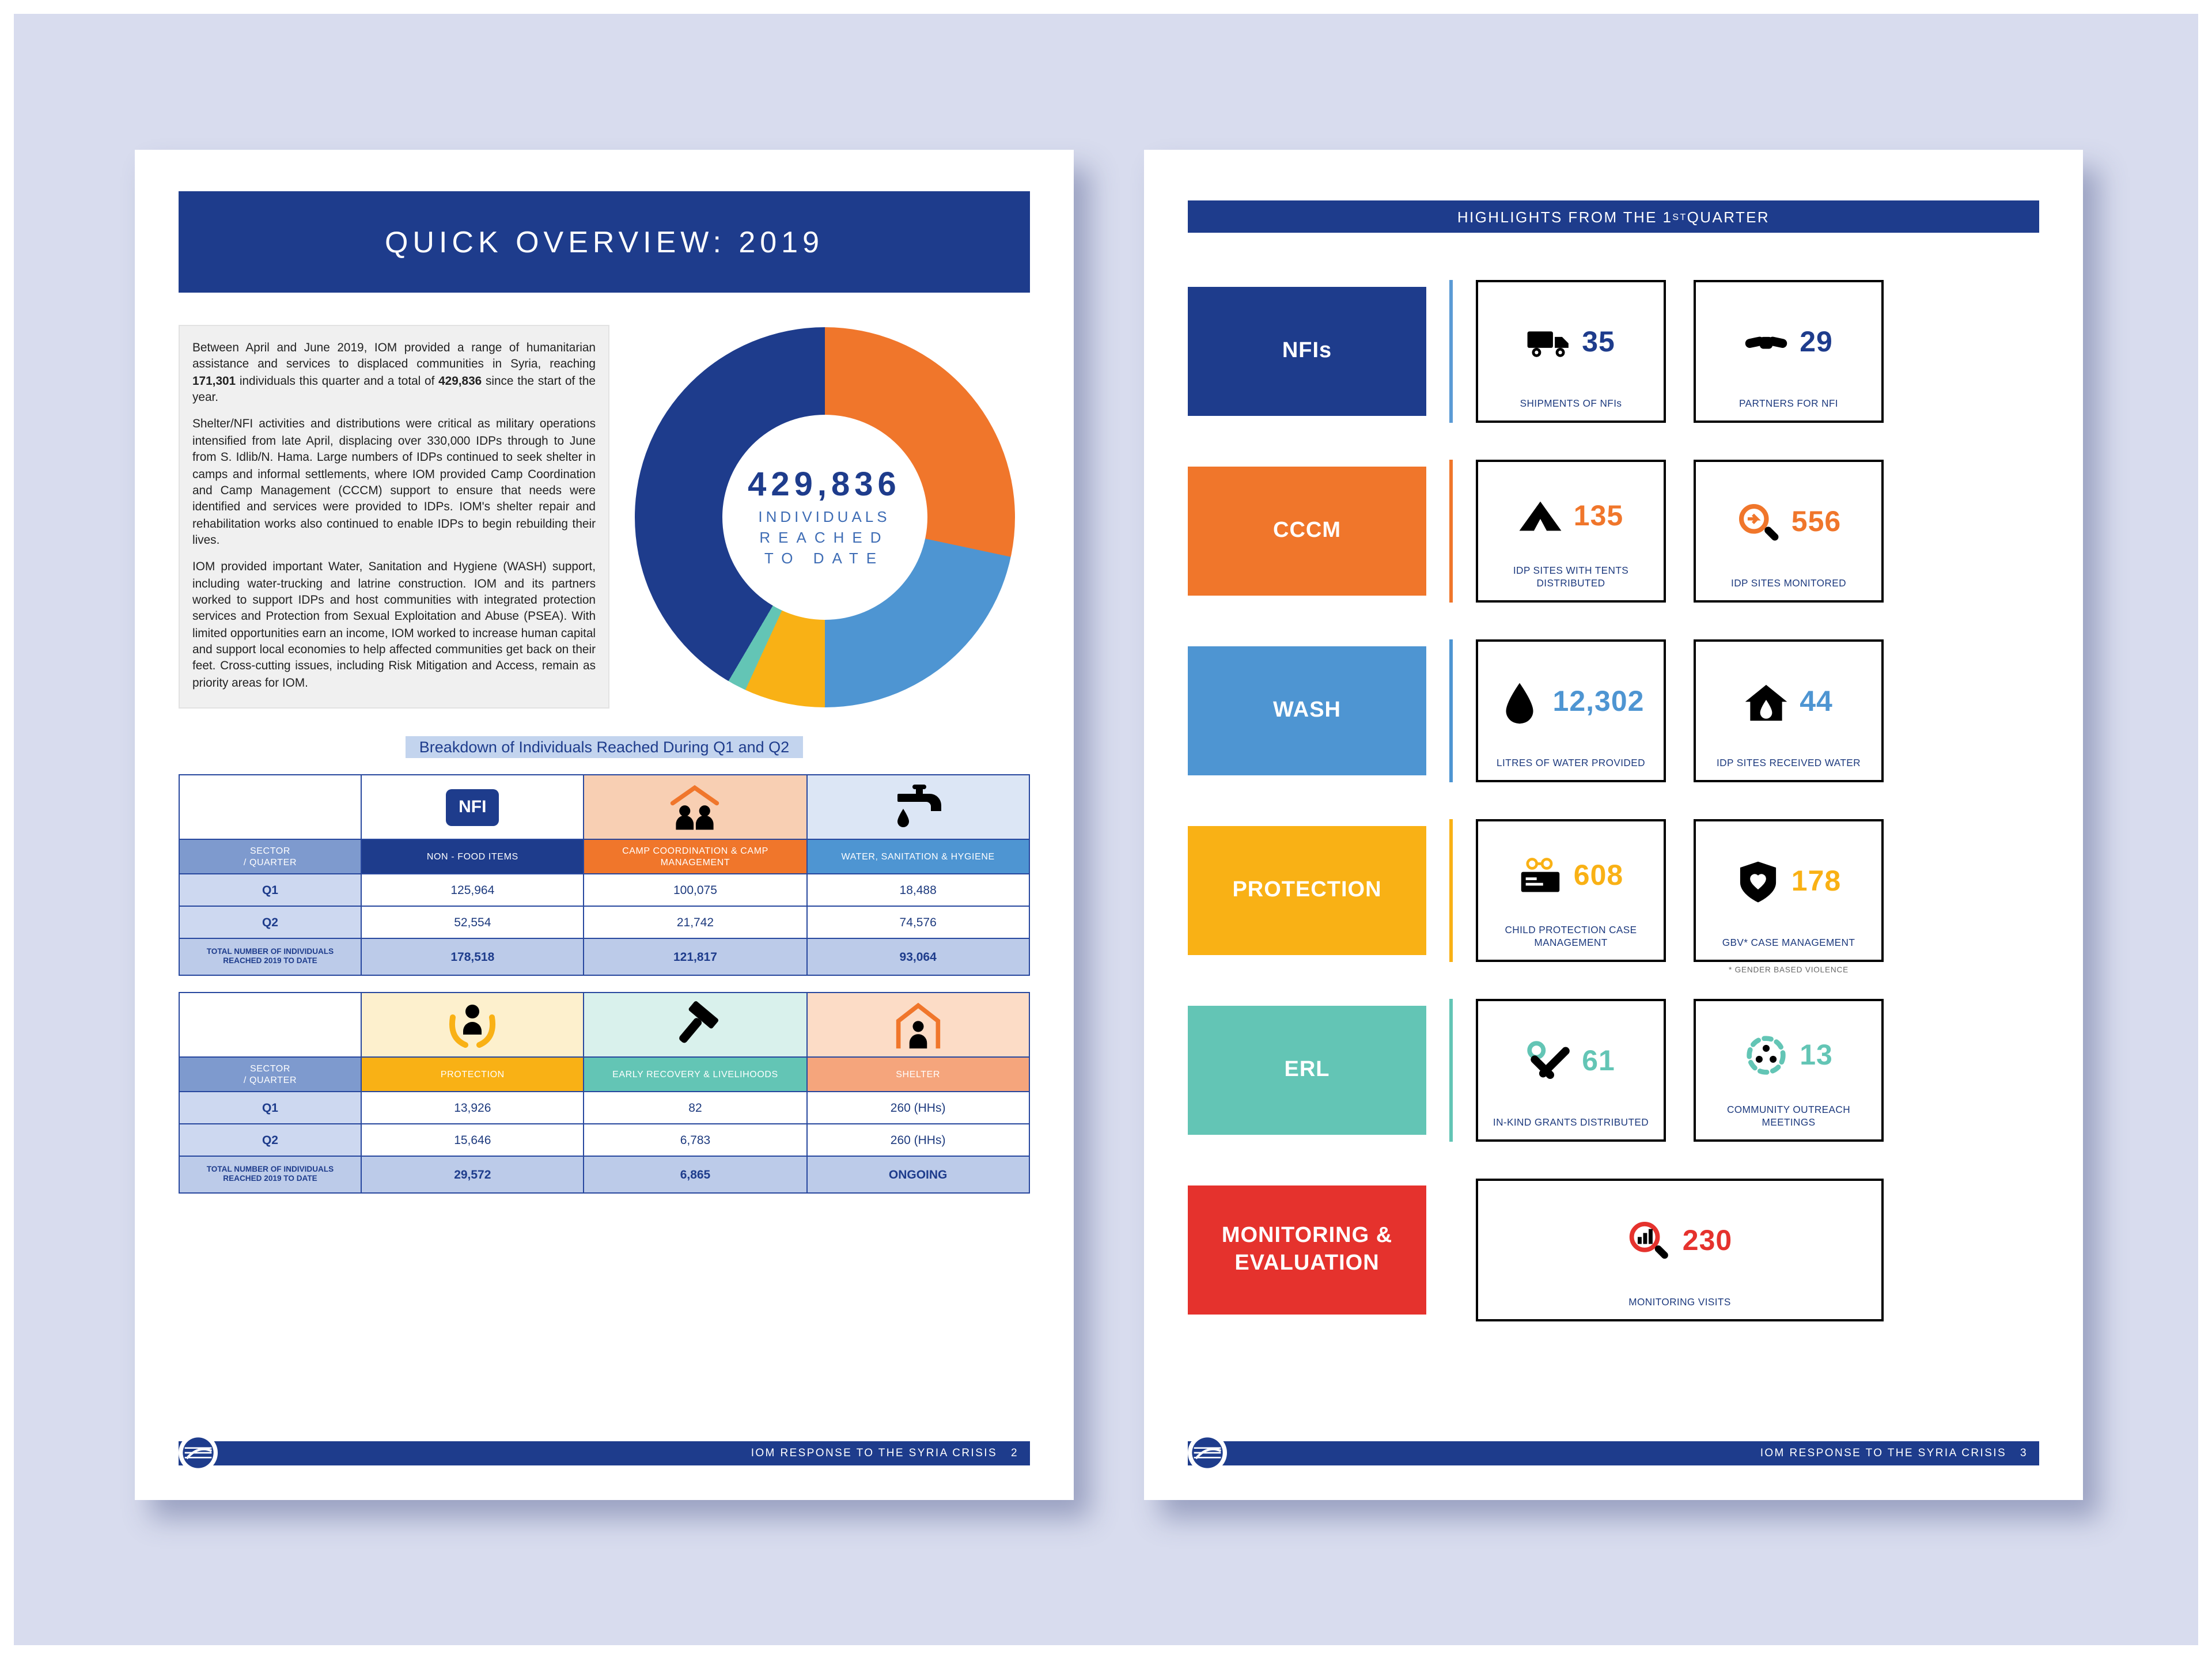 This screenshot has width=2212, height=1659. What do you see at coordinates (1649, 1242) in the screenshot?
I see `monitoring-magnifier-icon` at bounding box center [1649, 1242].